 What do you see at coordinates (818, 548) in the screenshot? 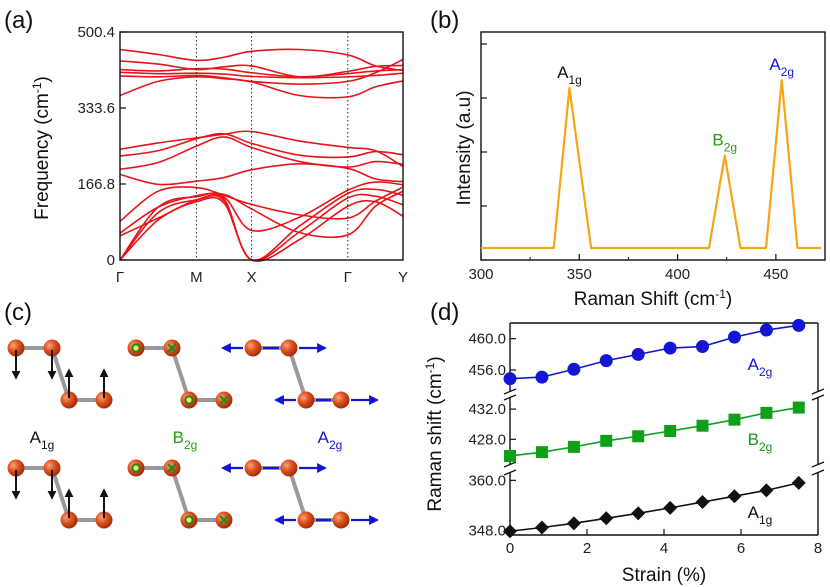
I see `panel-d-x-tick-label-4: 8` at bounding box center [818, 548].